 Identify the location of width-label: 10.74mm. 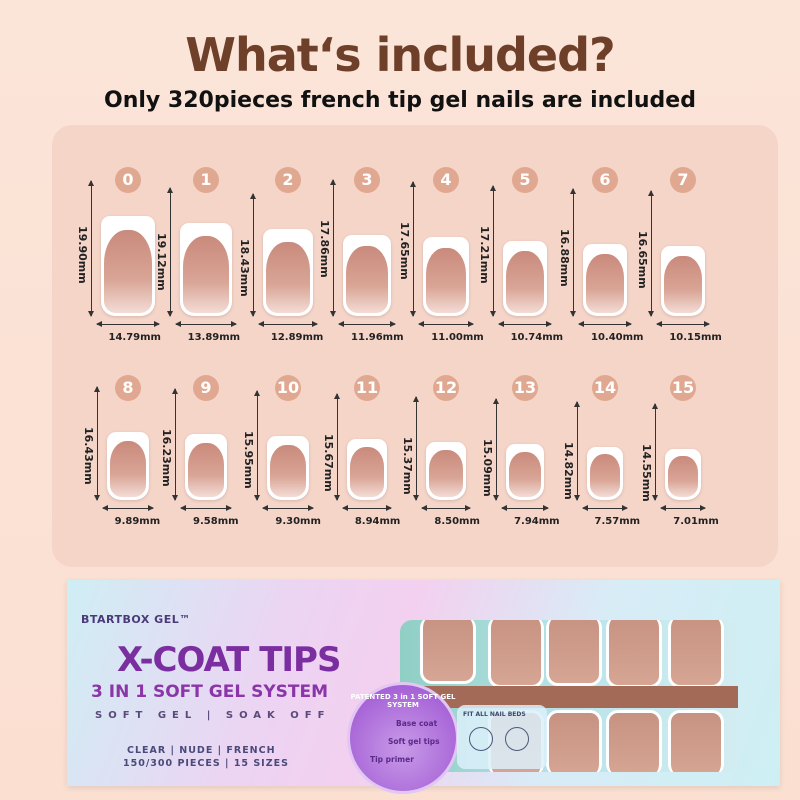
(537, 337).